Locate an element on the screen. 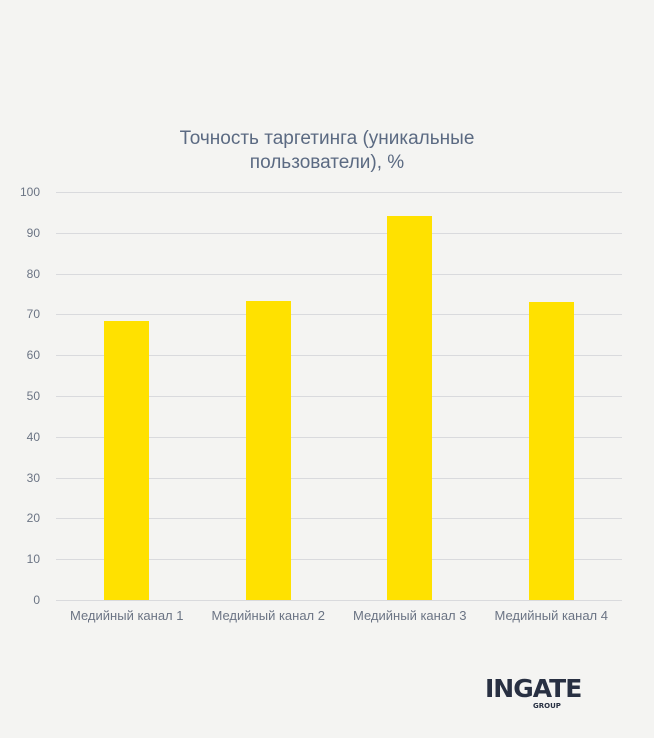 This screenshot has height=738, width=654. y-tick-label: 0 is located at coordinates (36, 600).